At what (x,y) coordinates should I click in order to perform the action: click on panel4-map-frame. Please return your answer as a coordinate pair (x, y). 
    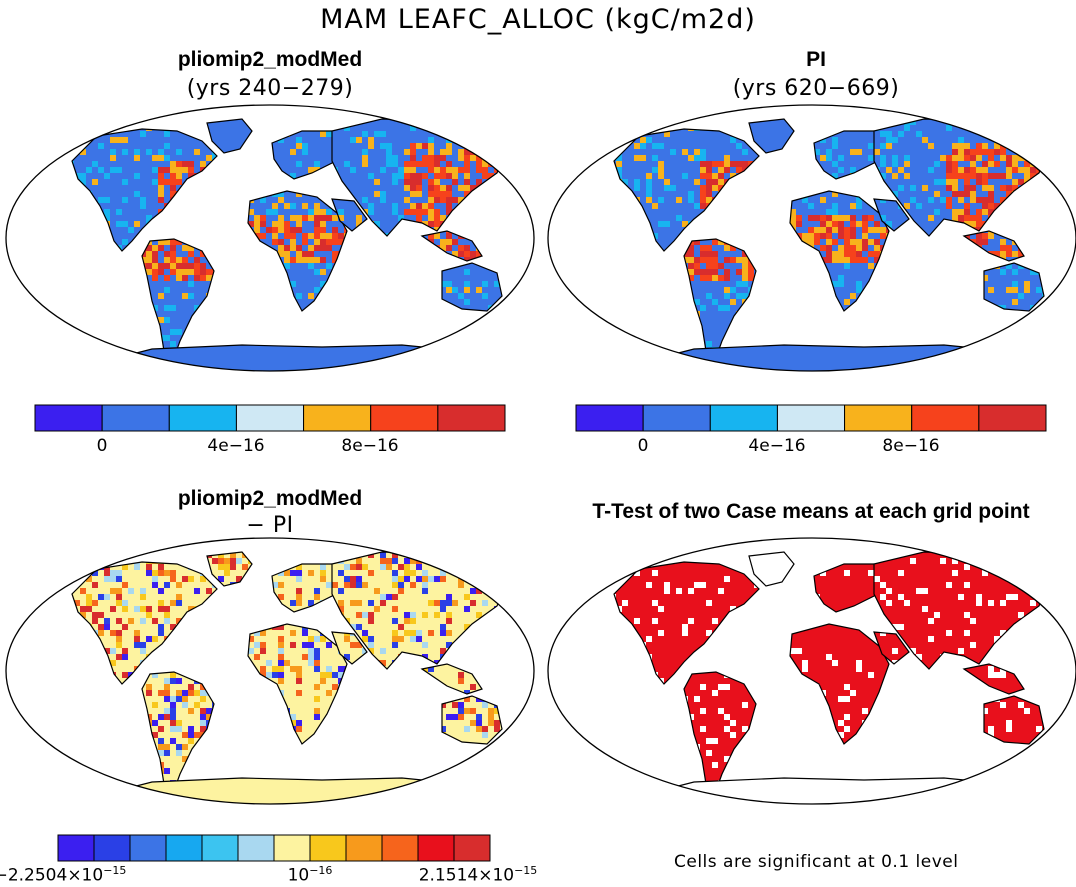
    Looking at the image, I should click on (811, 671).